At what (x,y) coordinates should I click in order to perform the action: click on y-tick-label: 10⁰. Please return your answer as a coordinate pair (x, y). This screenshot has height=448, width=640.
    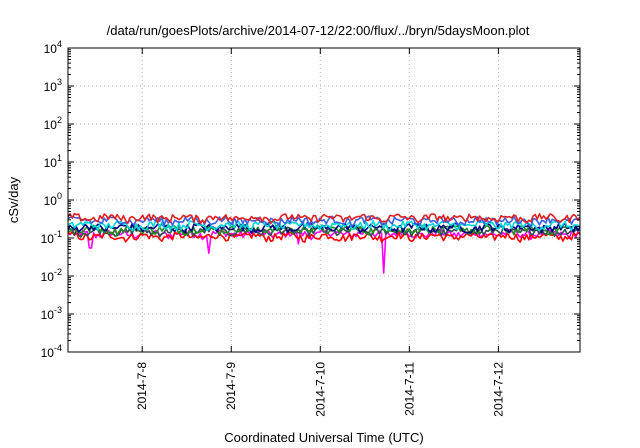
    Looking at the image, I should click on (53, 199).